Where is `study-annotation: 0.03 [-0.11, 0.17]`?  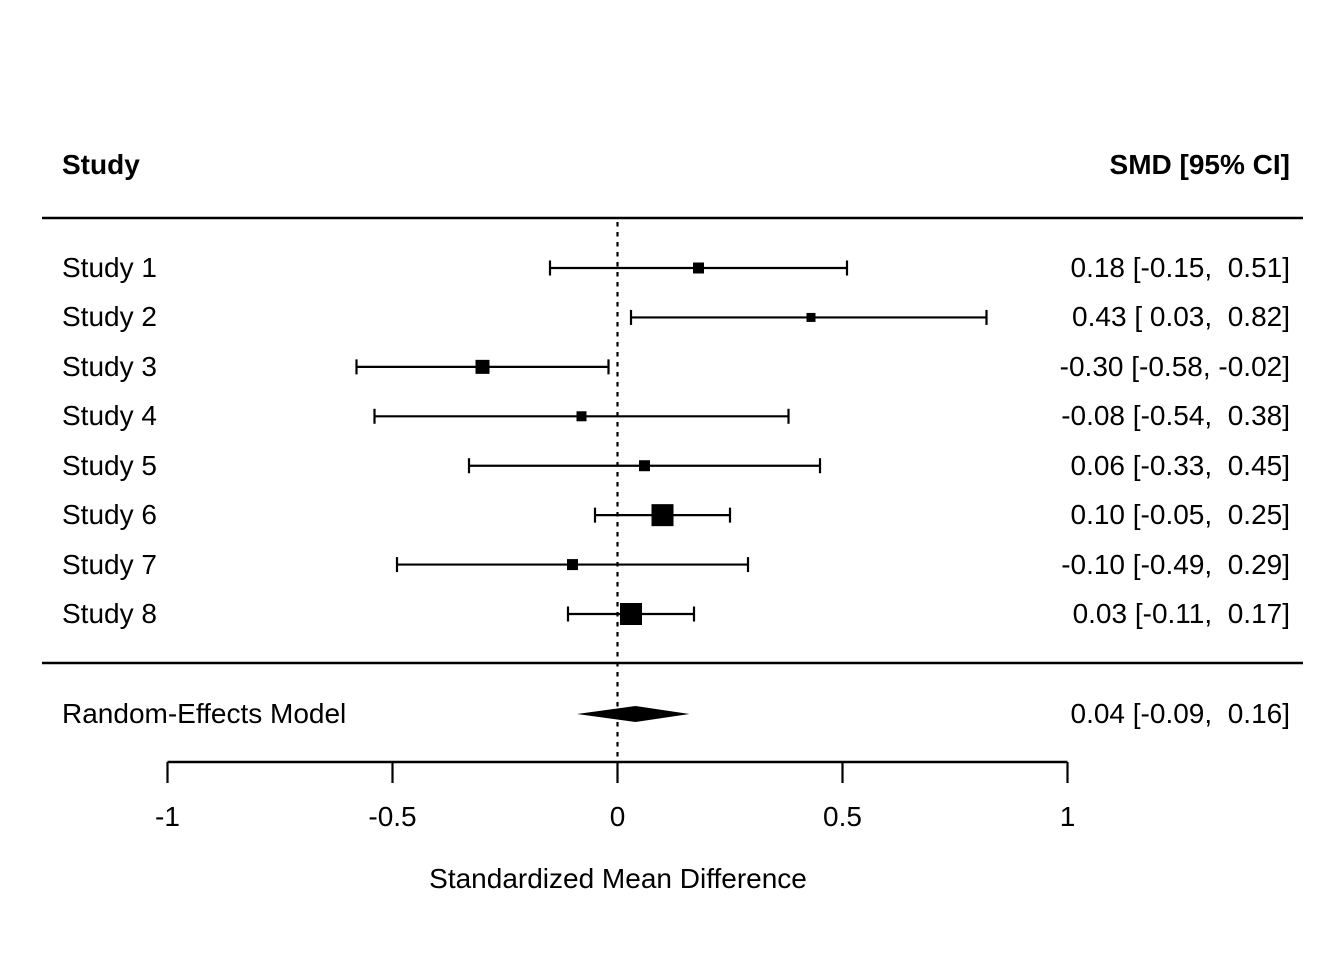
study-annotation: 0.03 [-0.11, 0.17] is located at coordinates (1181, 613).